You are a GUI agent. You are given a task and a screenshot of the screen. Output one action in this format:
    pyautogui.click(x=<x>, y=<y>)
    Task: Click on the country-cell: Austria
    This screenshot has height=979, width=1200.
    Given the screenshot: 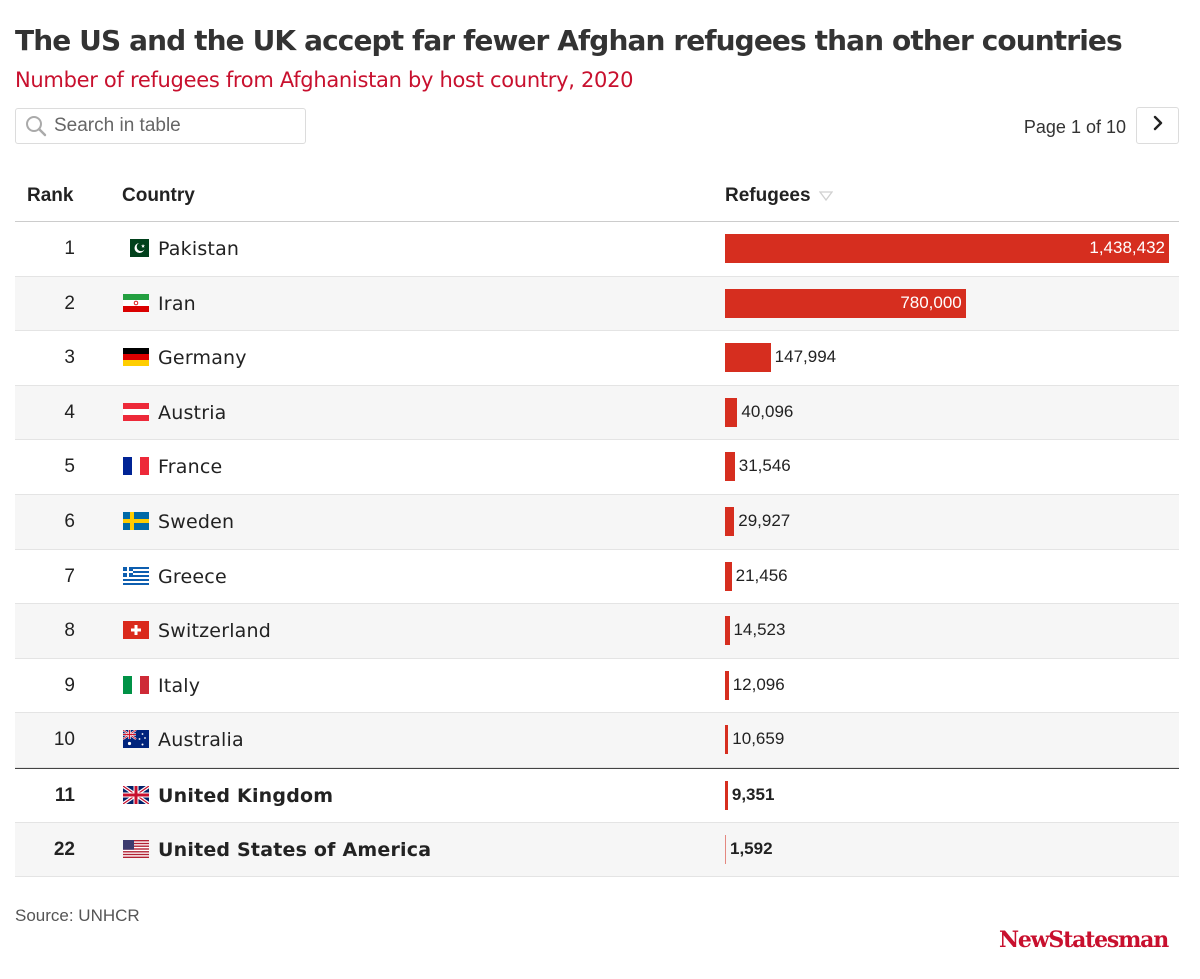 What is the action you would take?
    pyautogui.click(x=192, y=412)
    